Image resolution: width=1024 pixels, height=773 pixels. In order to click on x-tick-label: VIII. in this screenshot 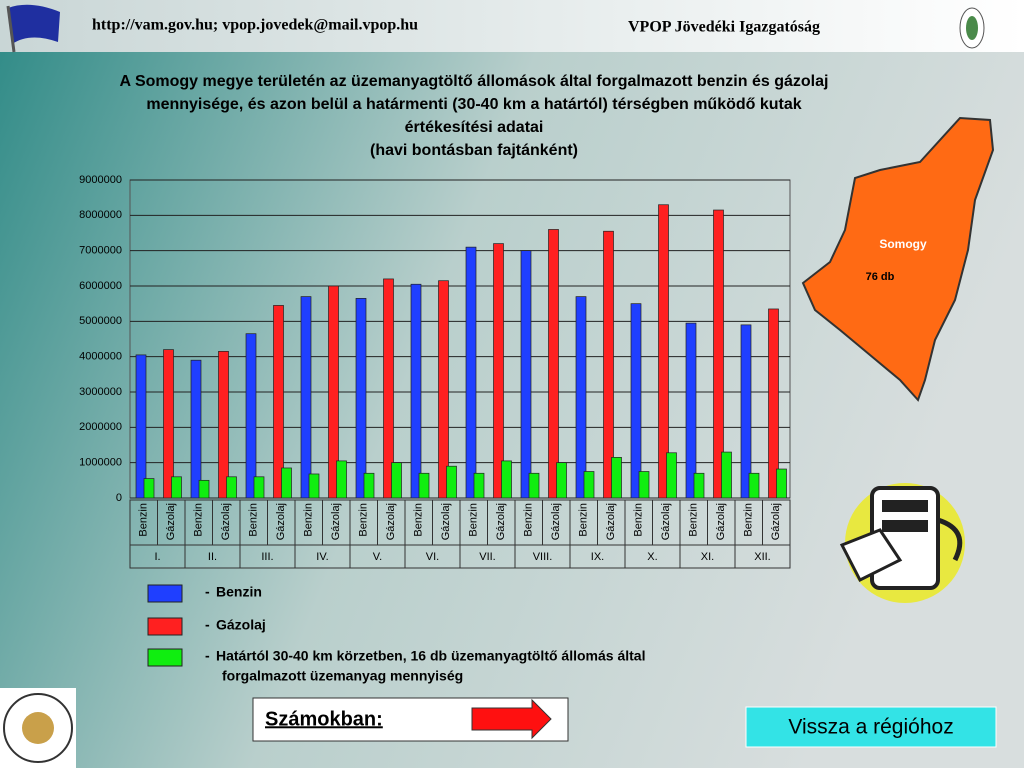, I will do `click(543, 557)`.